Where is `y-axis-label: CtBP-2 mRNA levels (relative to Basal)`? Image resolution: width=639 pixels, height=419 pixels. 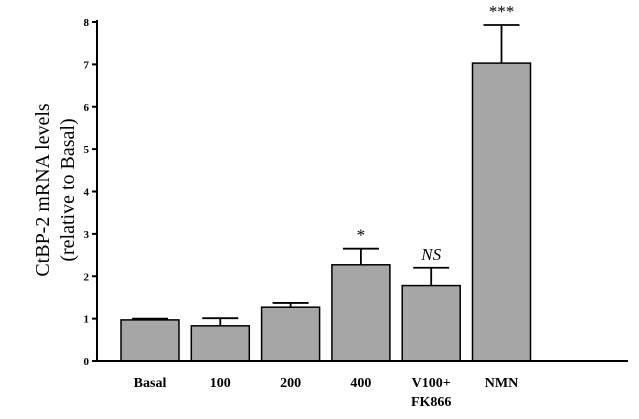
y-axis-label: CtBP-2 mRNA levels (relative to Basal) is located at coordinates (55, 190).